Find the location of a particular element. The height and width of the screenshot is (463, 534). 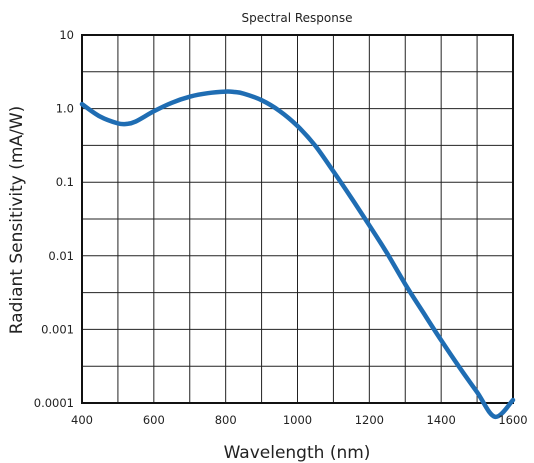

y-tick-label: 0.1 is located at coordinates (65, 182).